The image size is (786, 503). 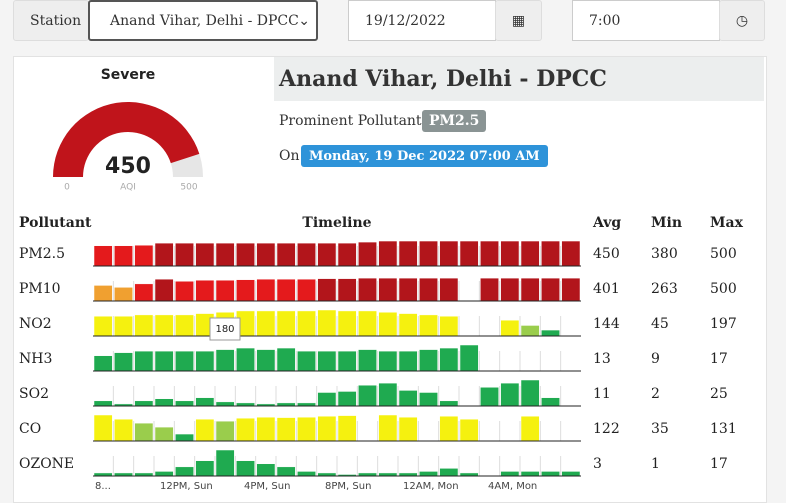 I want to click on stat-min: 9, so click(x=655, y=359).